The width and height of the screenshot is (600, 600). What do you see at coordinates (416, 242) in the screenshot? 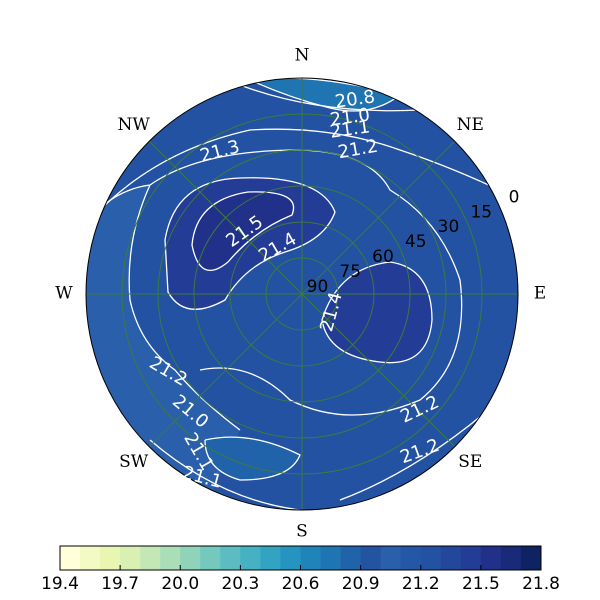
I see `r-tick-label: 45` at bounding box center [416, 242].